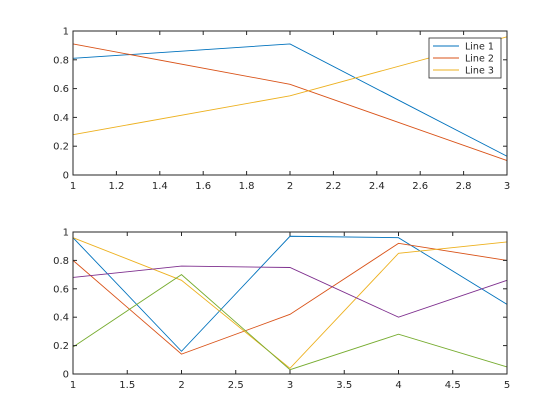 This screenshot has height=420, width=560. Describe the element at coordinates (116, 186) in the screenshot. I see `x-tick-label: 1.2` at that location.